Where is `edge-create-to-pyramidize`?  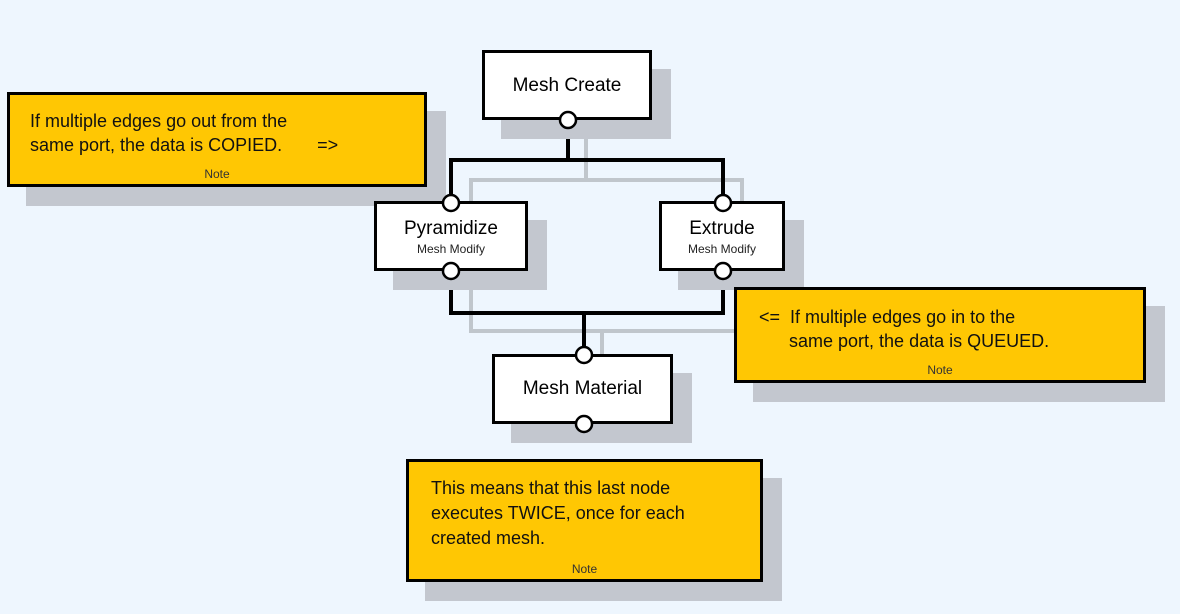 edge-create-to-pyramidize is located at coordinates (509, 161).